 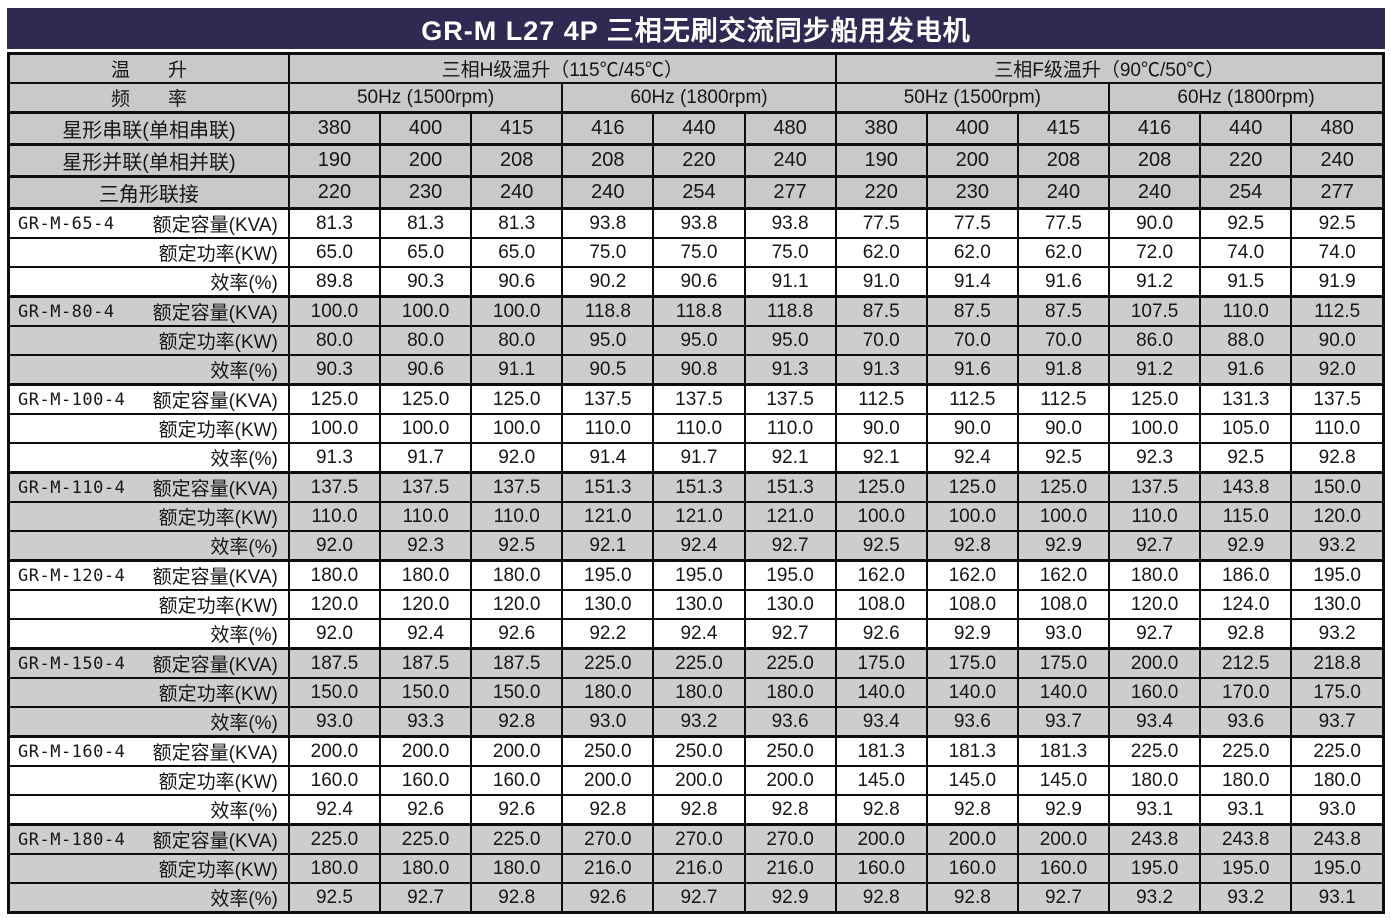 I want to click on capacity-cell: 112.5, so click(x=1063, y=399).